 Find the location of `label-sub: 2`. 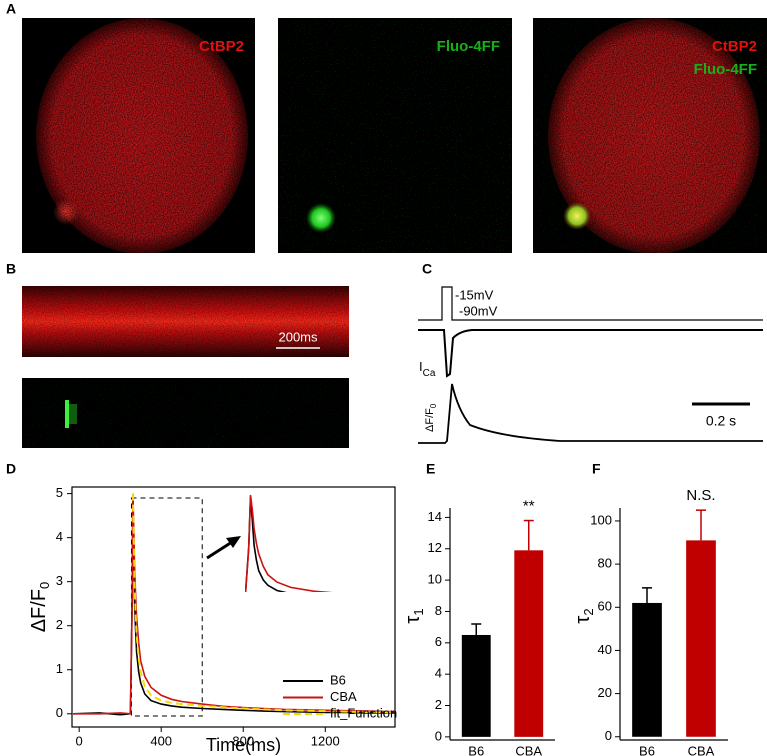

label-sub: 2 is located at coordinates (588, 611).